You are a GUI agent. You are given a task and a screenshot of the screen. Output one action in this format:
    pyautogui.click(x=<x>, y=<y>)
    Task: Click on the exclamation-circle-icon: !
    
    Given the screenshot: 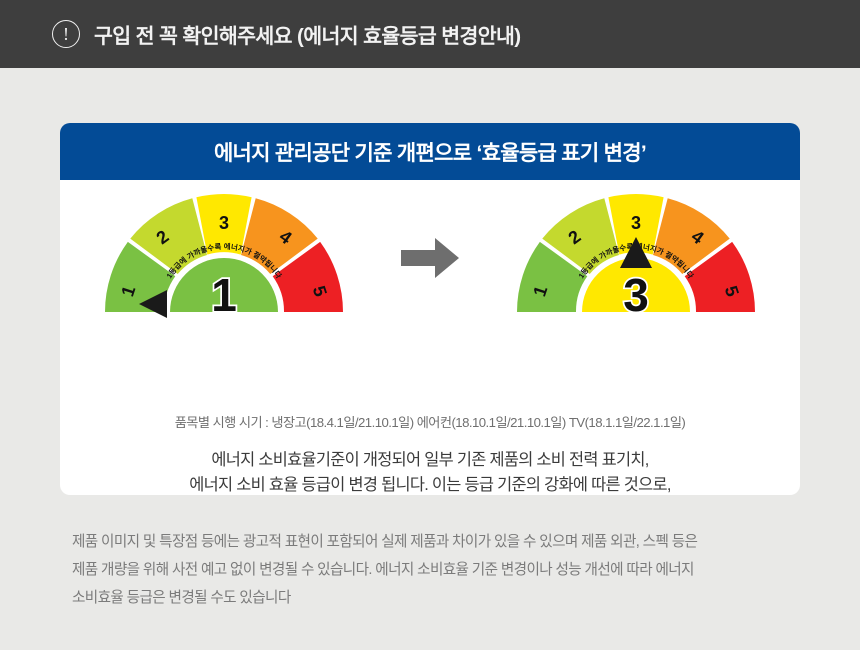 What is the action you would take?
    pyautogui.click(x=66, y=34)
    